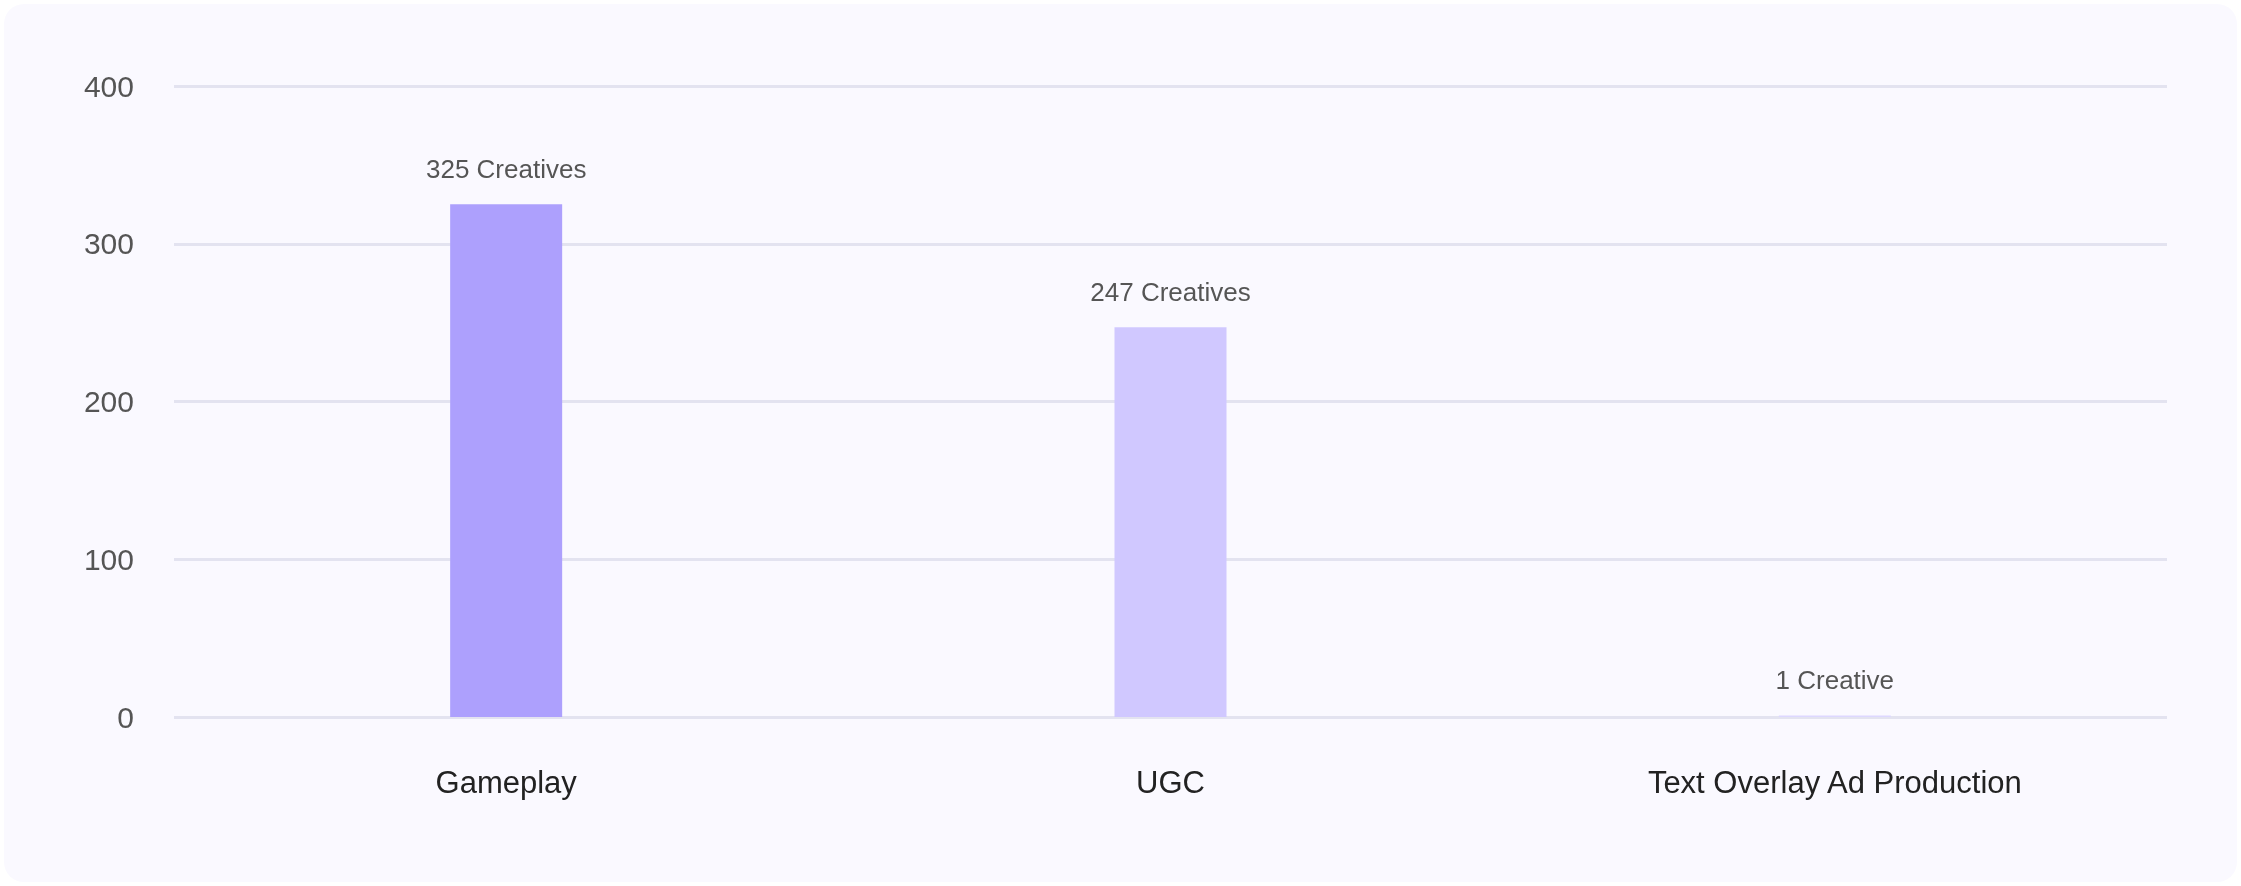  I want to click on x-tick-label: Gameplay, so click(506, 782).